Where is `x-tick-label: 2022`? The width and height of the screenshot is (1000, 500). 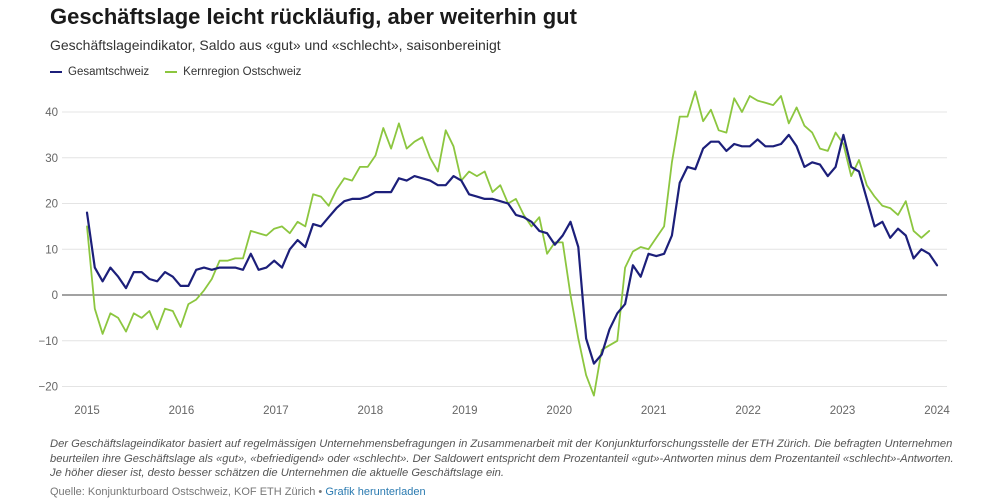 x-tick-label: 2022 is located at coordinates (748, 411).